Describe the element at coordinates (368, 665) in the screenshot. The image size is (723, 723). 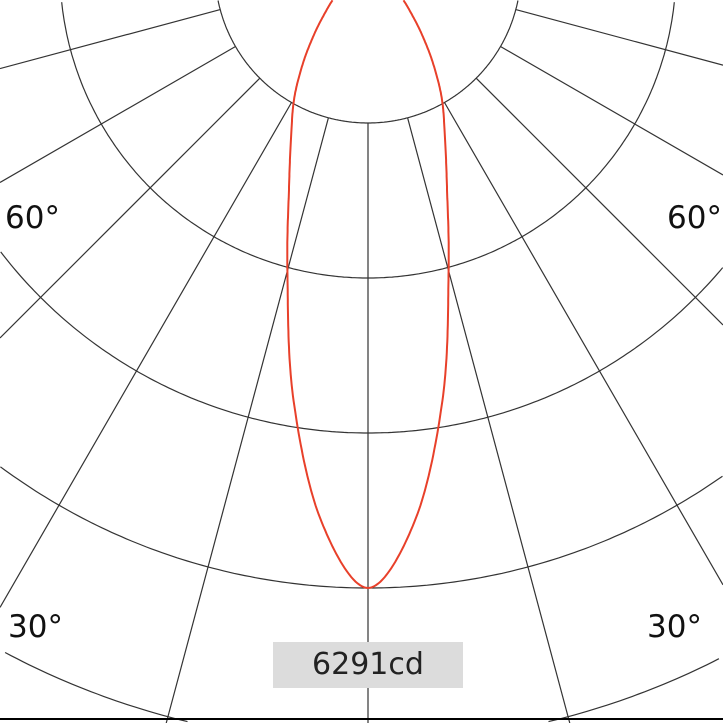
I see `max-intensity-label: 6291cd` at that location.